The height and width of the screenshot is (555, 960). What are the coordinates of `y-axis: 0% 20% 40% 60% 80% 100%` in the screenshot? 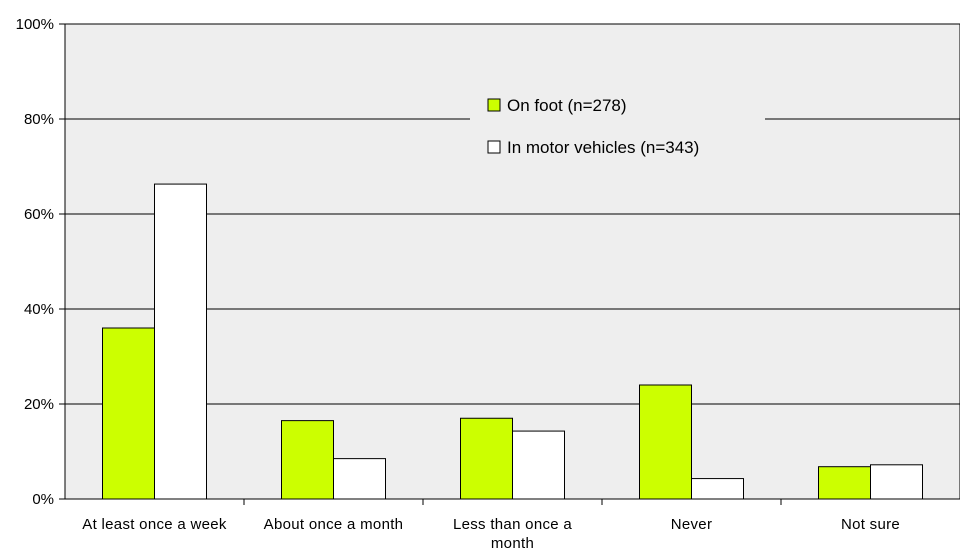 It's located at (40, 262).